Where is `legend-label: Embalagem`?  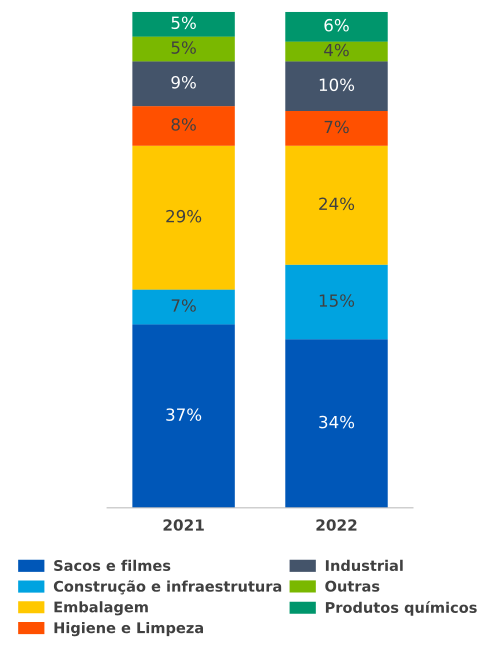
legend-label: Embalagem is located at coordinates (101, 608).